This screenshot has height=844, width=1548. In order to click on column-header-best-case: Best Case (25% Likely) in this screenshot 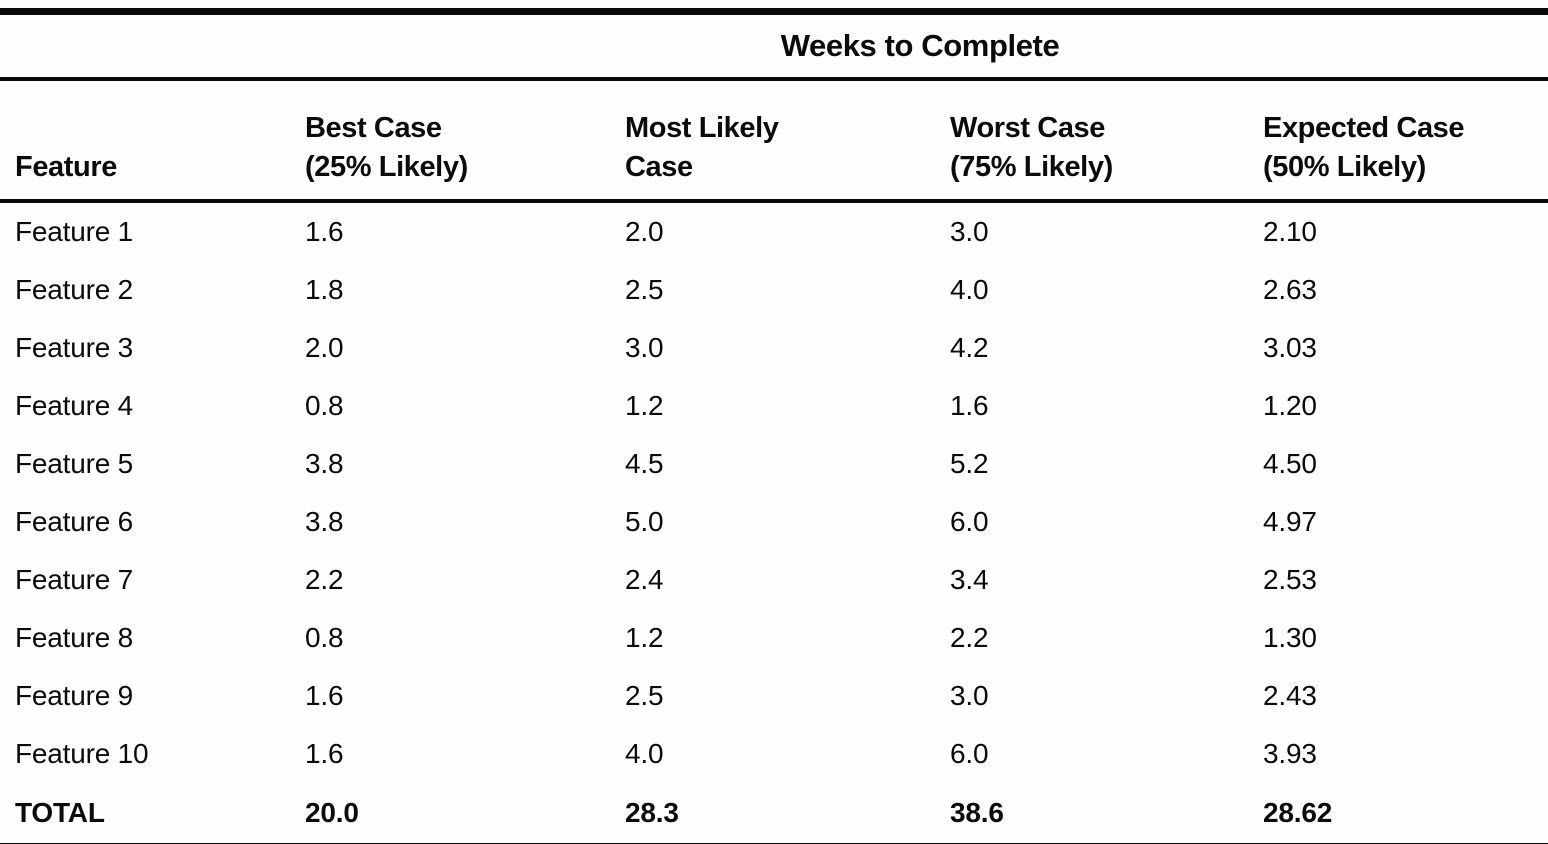, I will do `click(386, 147)`.